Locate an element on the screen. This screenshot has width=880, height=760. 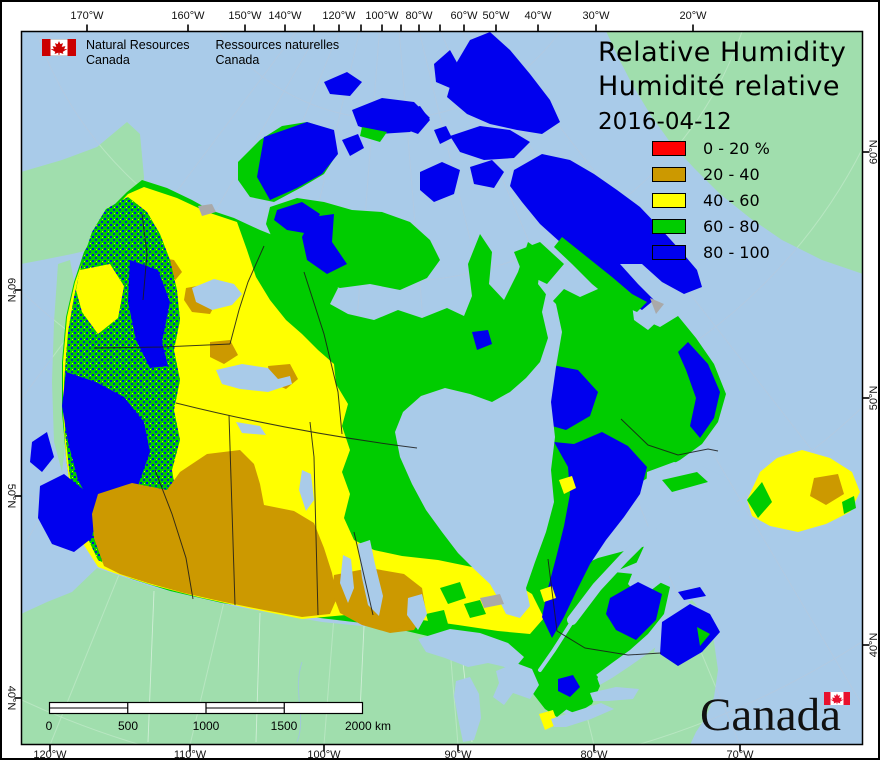
southern-ontario is located at coordinates (558, 691).